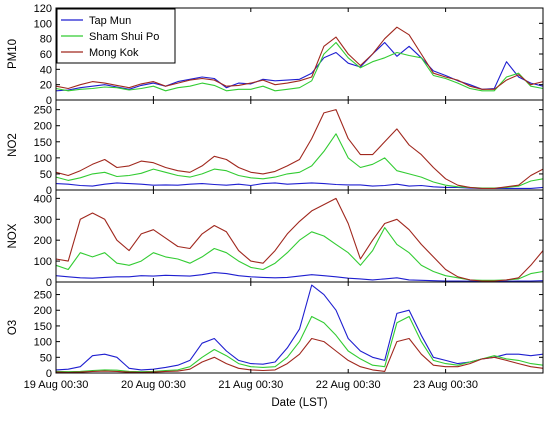  What do you see at coordinates (13, 54) in the screenshot?
I see `y-axis-title: PM10` at bounding box center [13, 54].